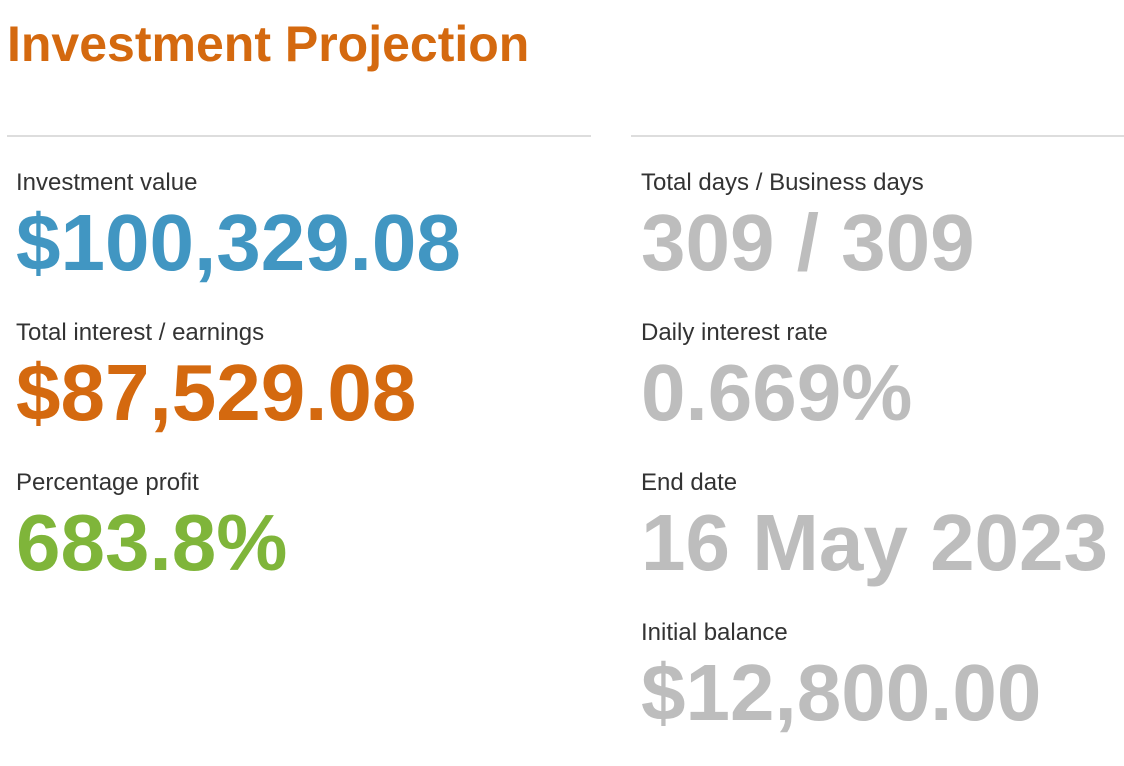  What do you see at coordinates (875, 542) in the screenshot?
I see `end-date-value: 16 May 2023` at bounding box center [875, 542].